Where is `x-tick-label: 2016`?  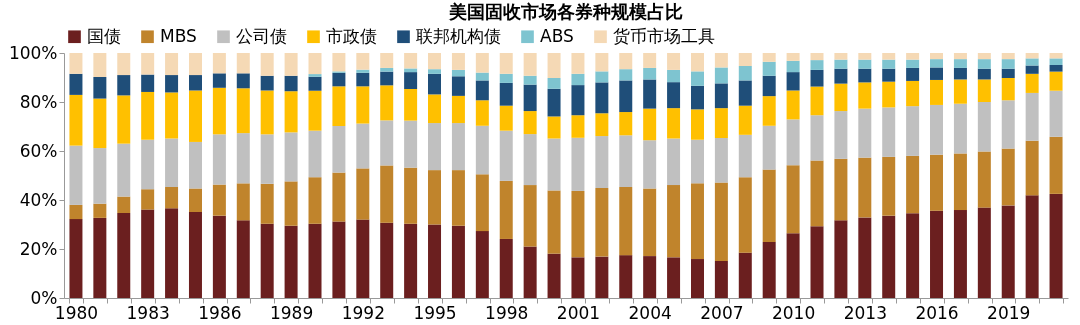 x-tick-label: 2016 is located at coordinates (937, 312).